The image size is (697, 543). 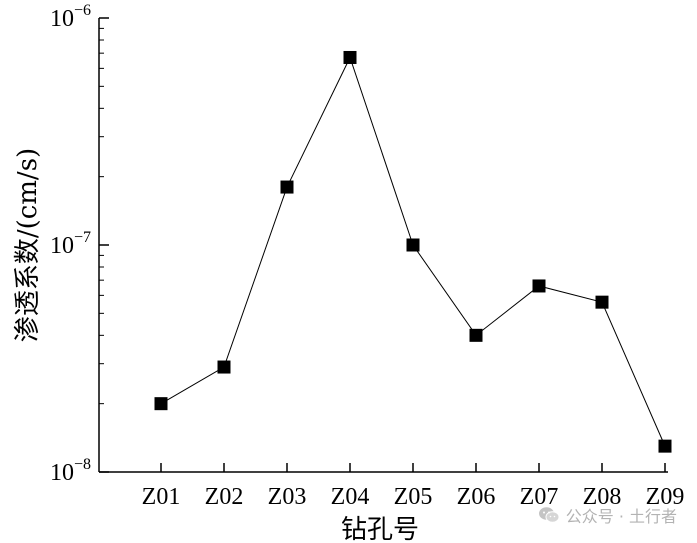 I want to click on x-tick-label: Z03, so click(x=287, y=497).